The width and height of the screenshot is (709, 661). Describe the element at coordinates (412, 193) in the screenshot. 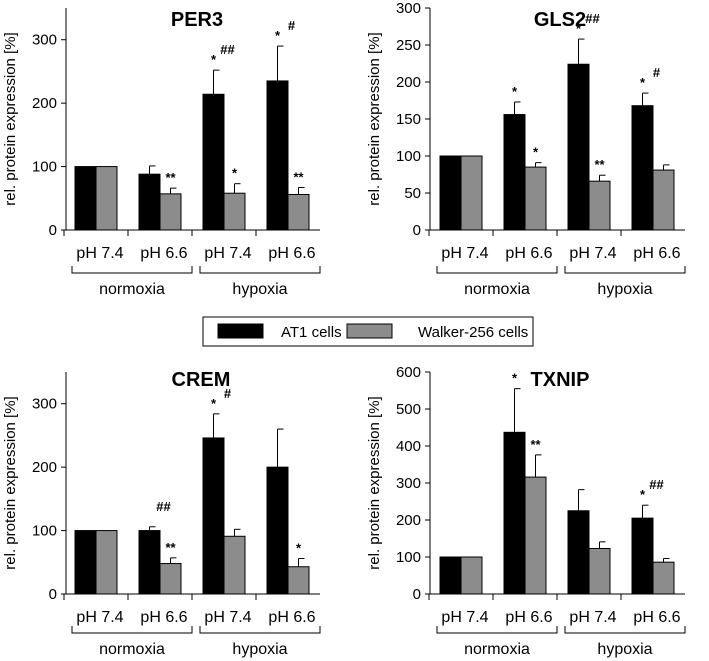

I see `y-tick-label: 50` at that location.